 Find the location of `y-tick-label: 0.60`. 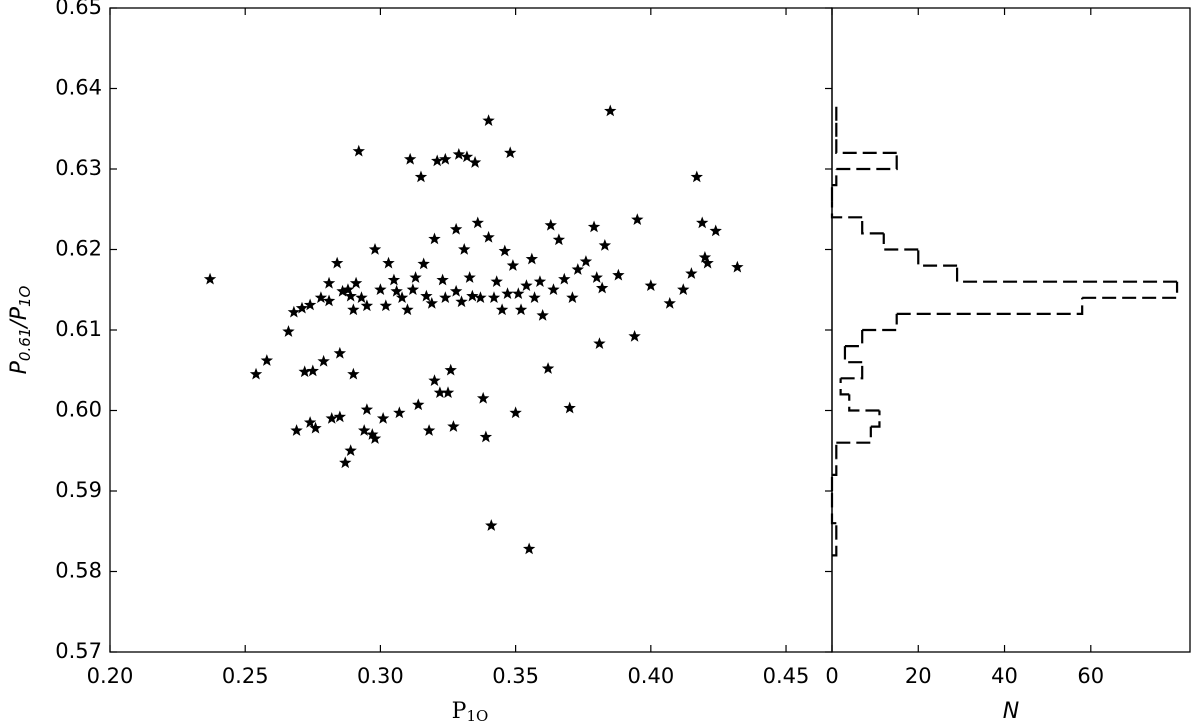

y-tick-label: 0.60 is located at coordinates (78, 410).